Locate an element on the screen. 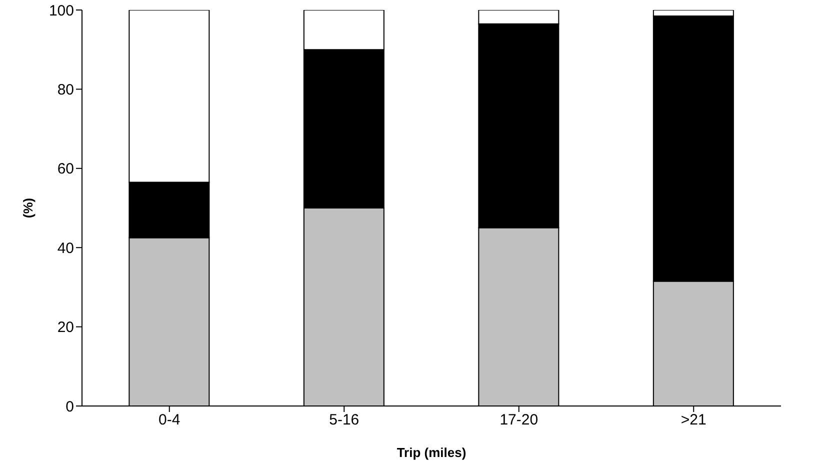 This screenshot has width=819, height=471. x-axis-title: Trip (miles) is located at coordinates (431, 452).